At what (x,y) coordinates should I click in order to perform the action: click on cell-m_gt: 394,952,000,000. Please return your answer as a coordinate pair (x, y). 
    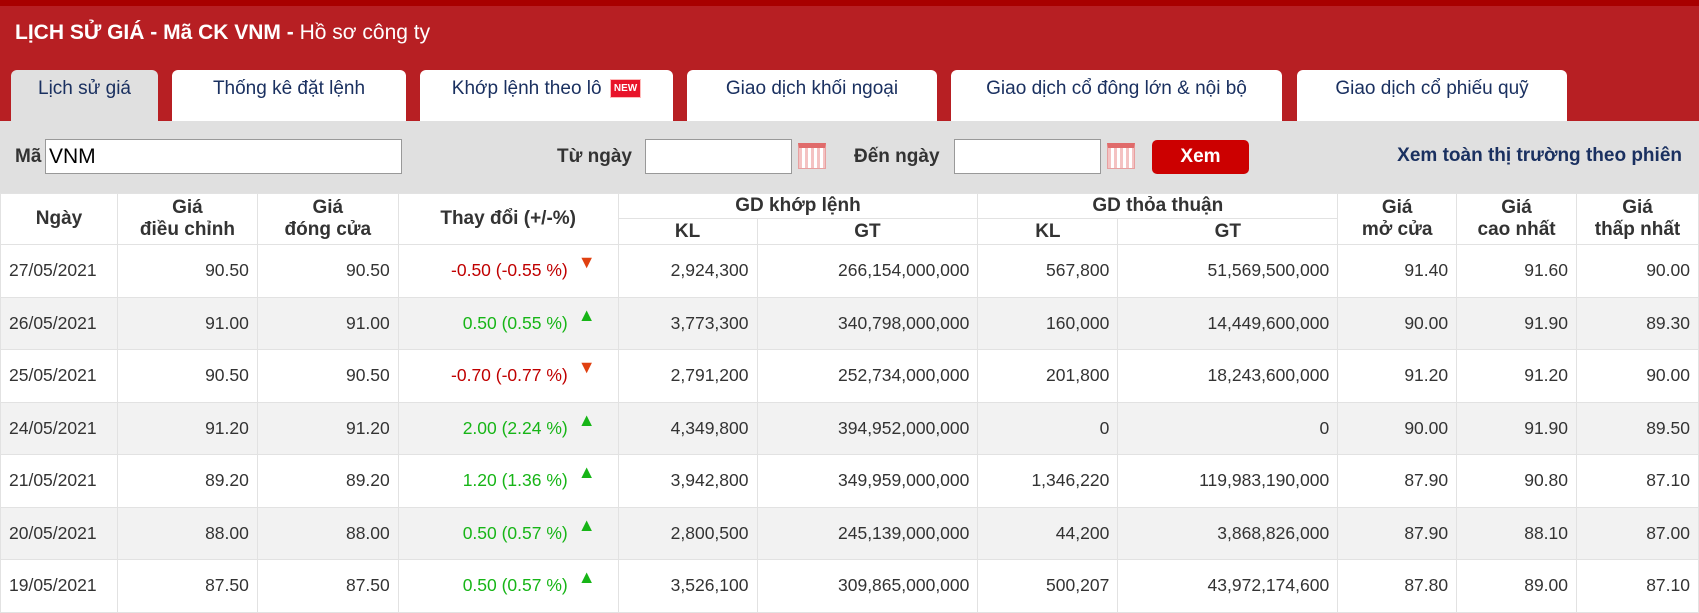
    Looking at the image, I should click on (867, 428).